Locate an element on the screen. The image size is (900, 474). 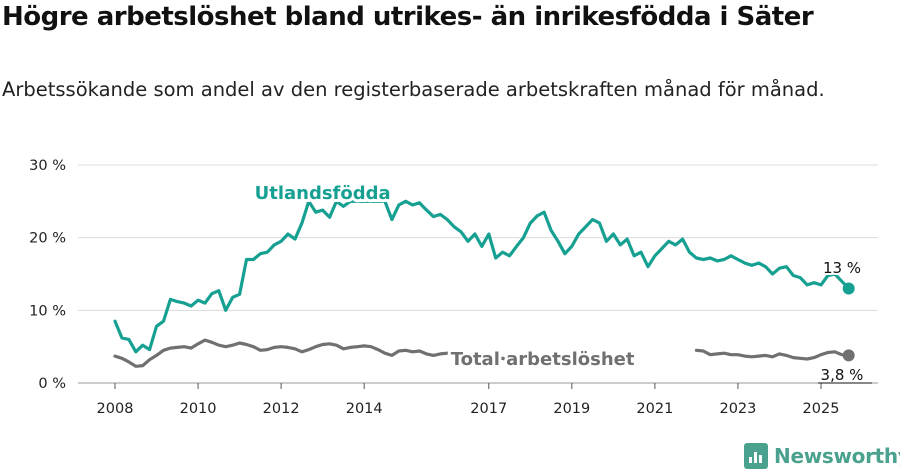
x-tick-label: 2010 is located at coordinates (198, 409).